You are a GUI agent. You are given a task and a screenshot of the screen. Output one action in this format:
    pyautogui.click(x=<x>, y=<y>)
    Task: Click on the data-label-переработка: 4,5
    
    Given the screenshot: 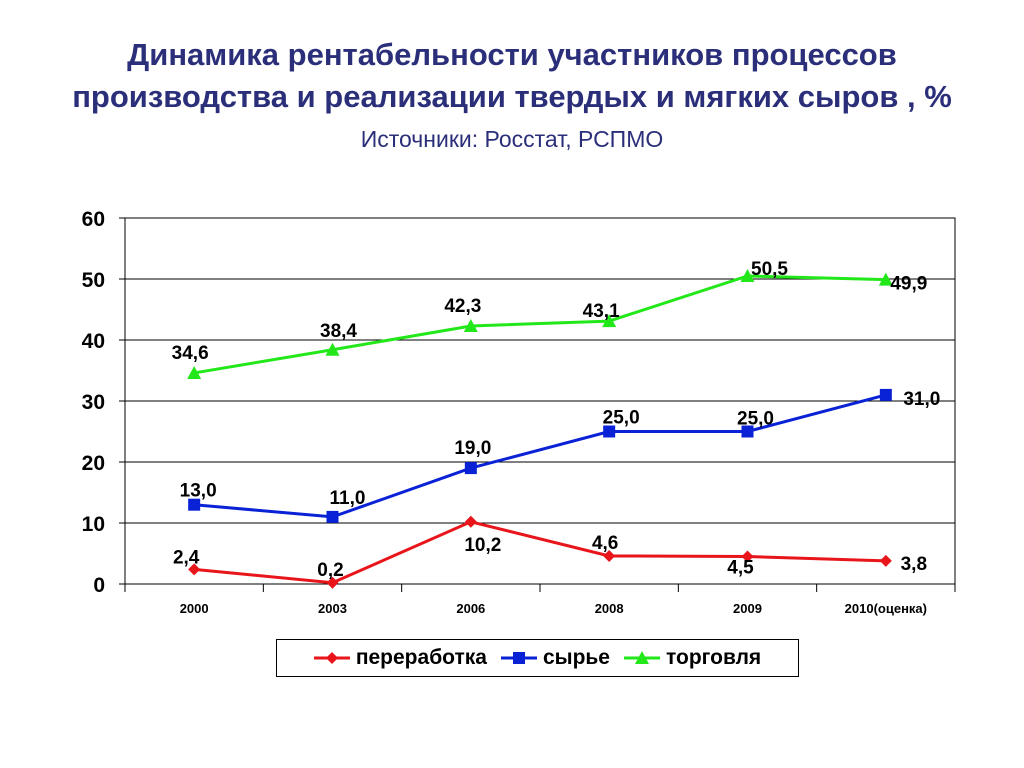 What is the action you would take?
    pyautogui.click(x=740, y=568)
    